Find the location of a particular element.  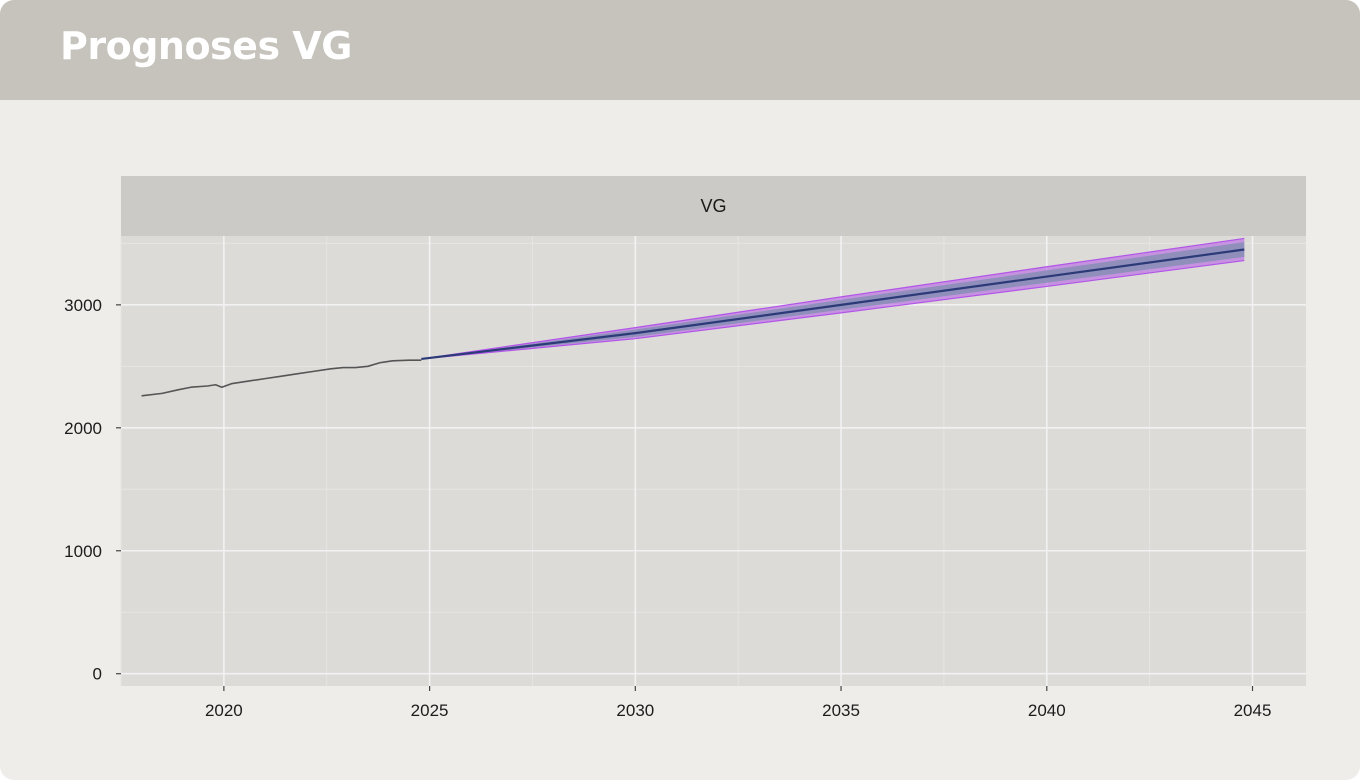

y-tick-label: 3000 is located at coordinates (83, 305).